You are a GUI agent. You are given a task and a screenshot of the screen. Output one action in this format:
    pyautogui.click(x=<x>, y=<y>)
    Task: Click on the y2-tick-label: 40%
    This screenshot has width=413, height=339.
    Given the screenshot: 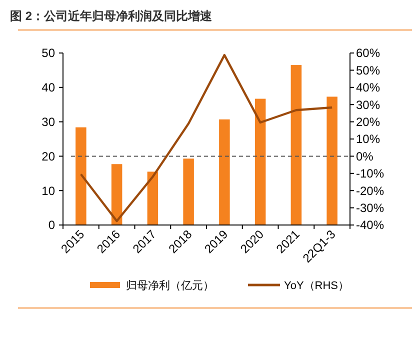 What is the action you would take?
    pyautogui.click(x=368, y=87)
    